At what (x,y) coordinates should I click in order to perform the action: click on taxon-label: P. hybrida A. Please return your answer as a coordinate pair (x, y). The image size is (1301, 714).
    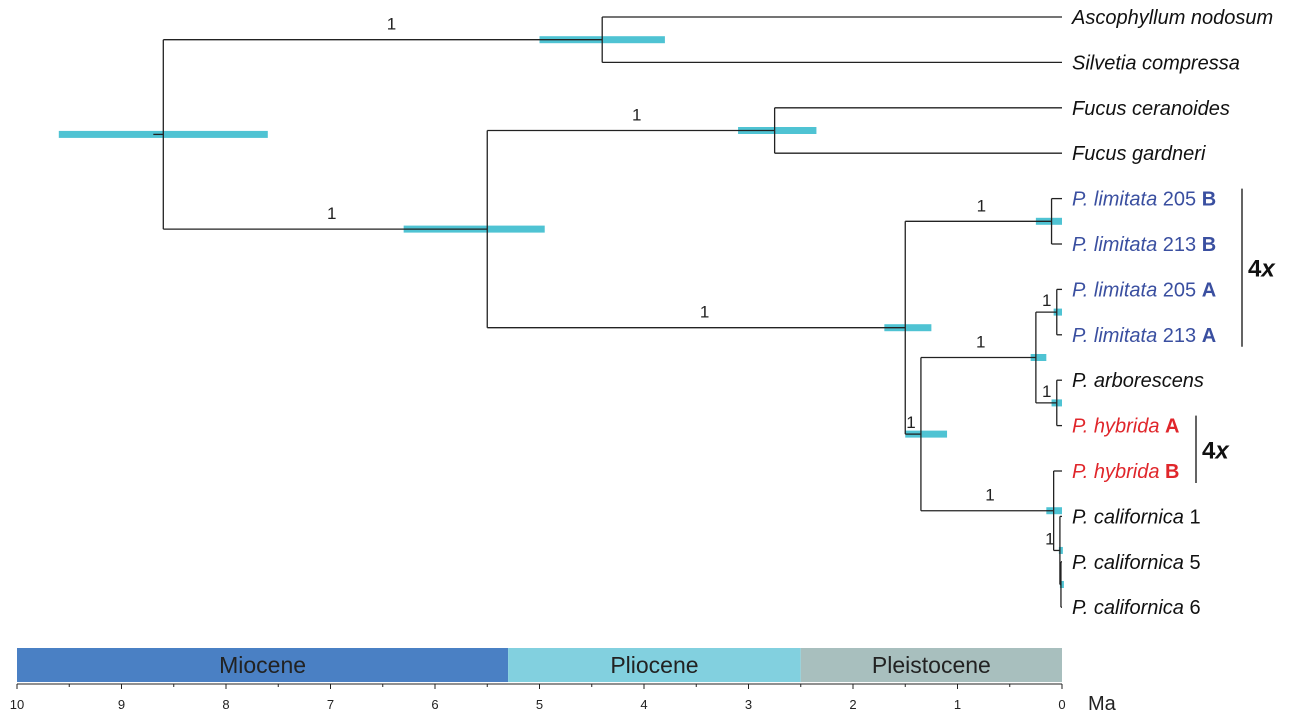
    Looking at the image, I should click on (1126, 427).